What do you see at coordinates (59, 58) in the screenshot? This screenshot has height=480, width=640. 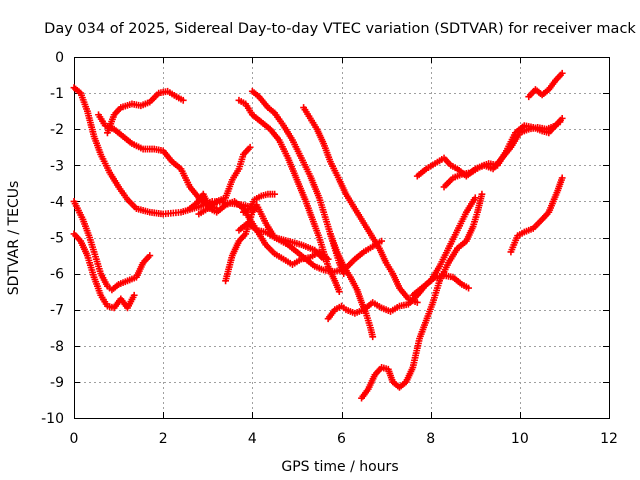 I see `y-tick-label: 0` at bounding box center [59, 58].